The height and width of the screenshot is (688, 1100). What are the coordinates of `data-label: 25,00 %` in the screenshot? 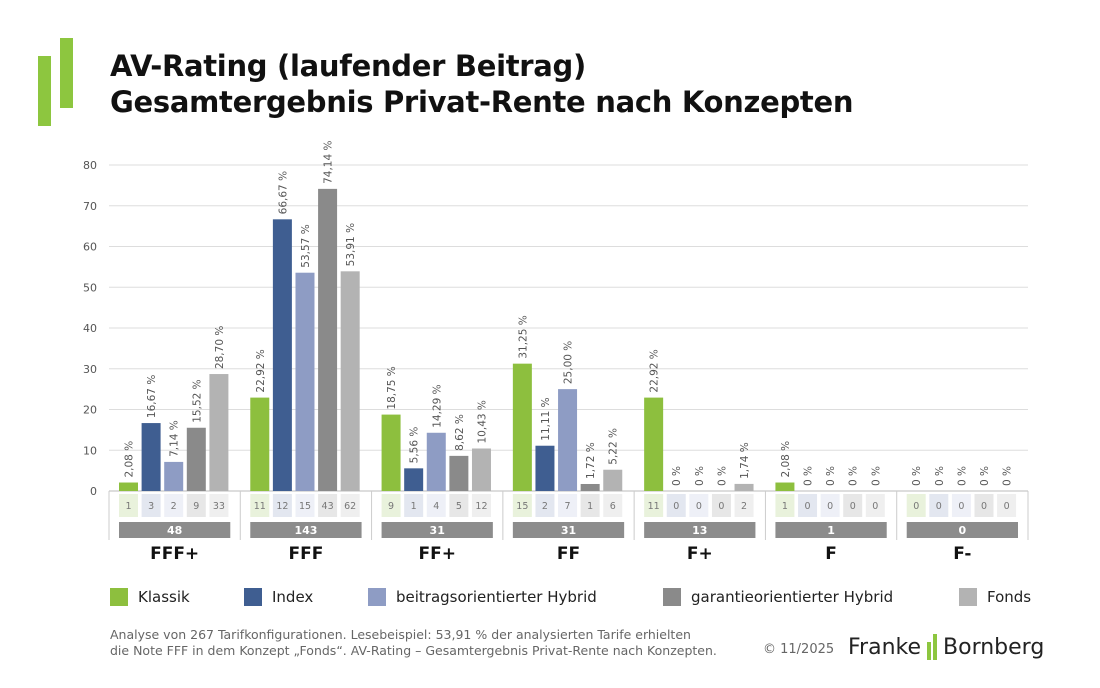 It's located at (569, 362).